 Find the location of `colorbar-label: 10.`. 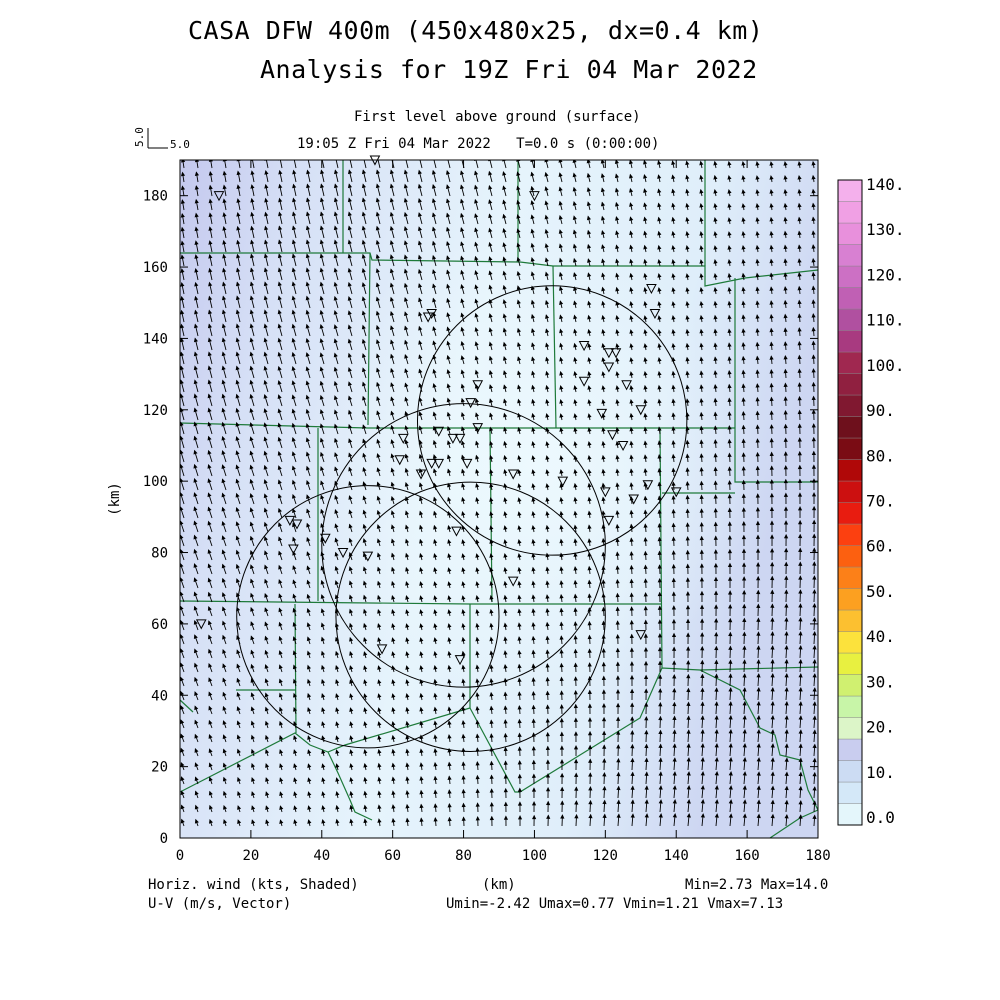

colorbar-label: 10. is located at coordinates (880, 772).